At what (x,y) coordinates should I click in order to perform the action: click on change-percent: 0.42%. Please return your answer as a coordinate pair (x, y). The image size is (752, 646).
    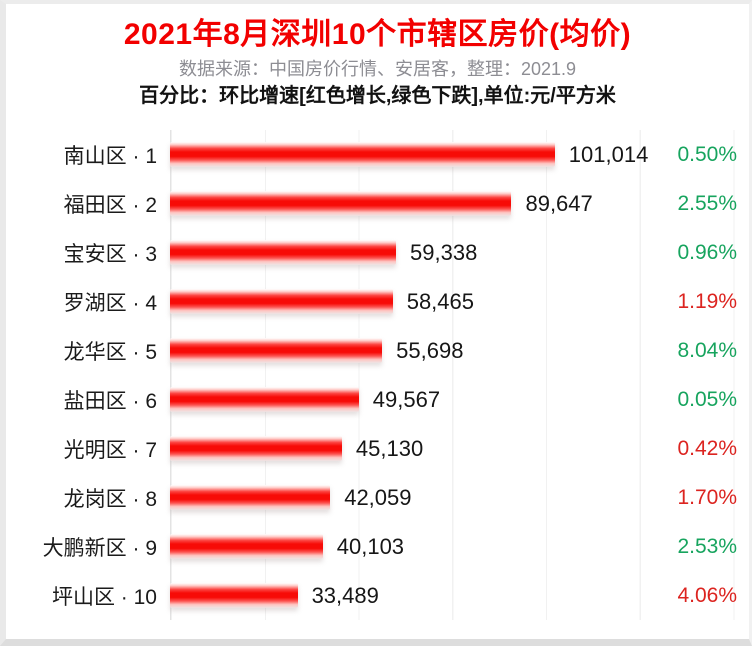
    Looking at the image, I should click on (707, 448).